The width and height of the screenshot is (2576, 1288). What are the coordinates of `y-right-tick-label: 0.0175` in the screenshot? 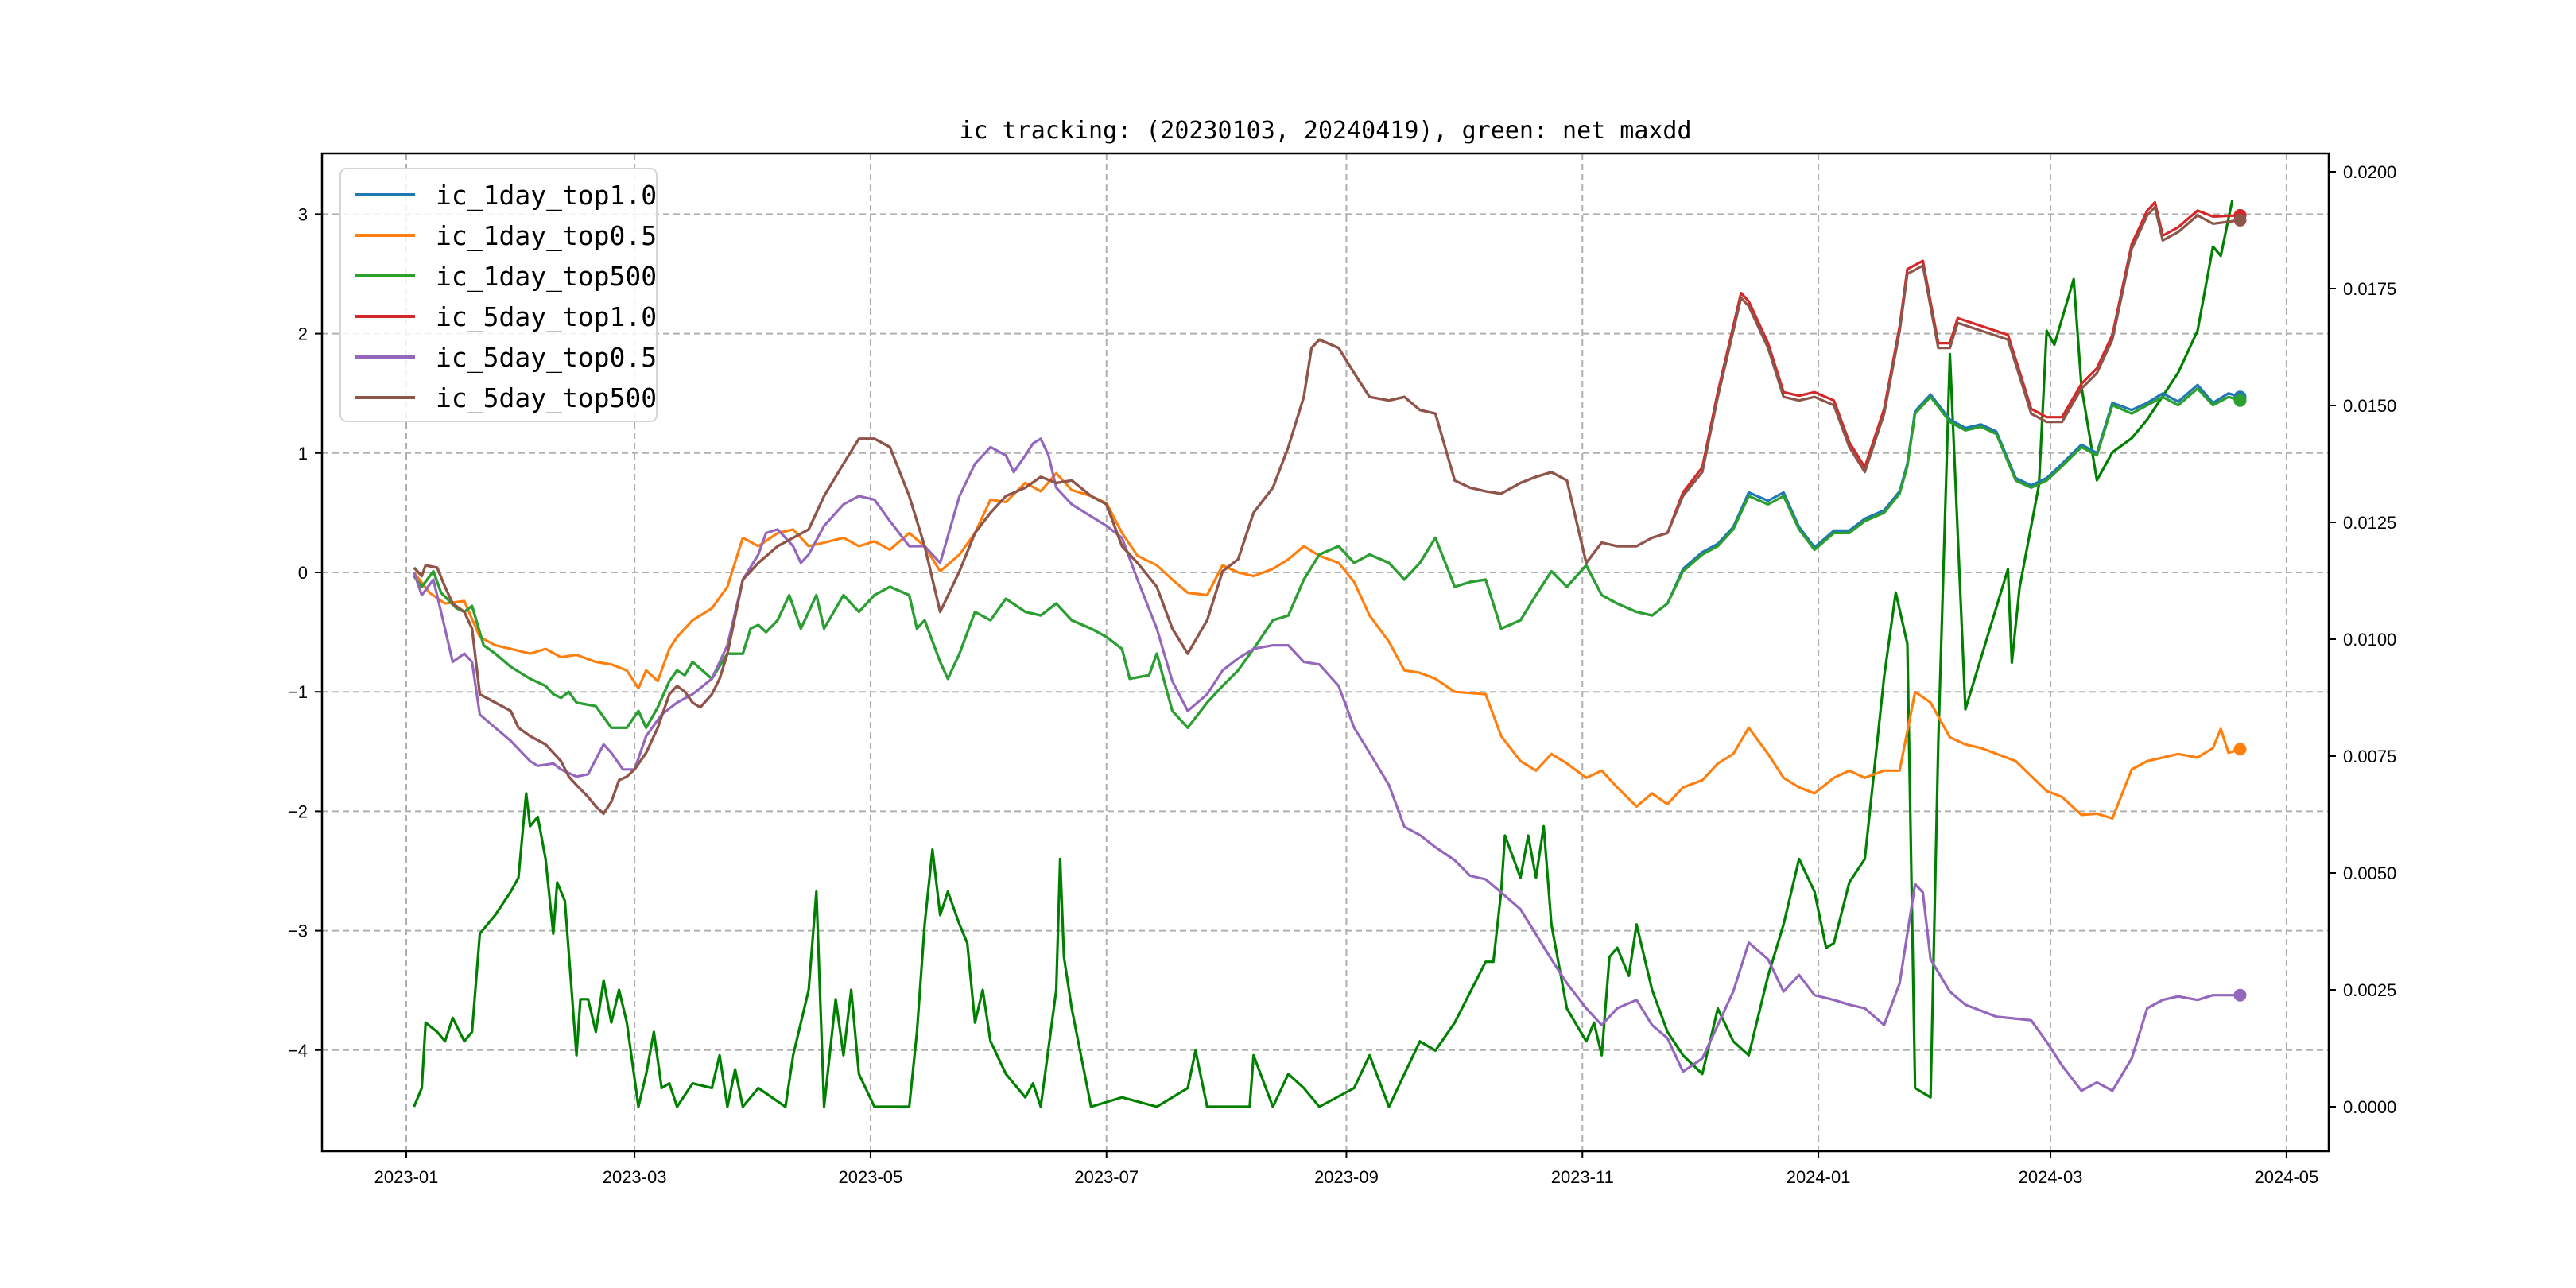 It's located at (2369, 289).